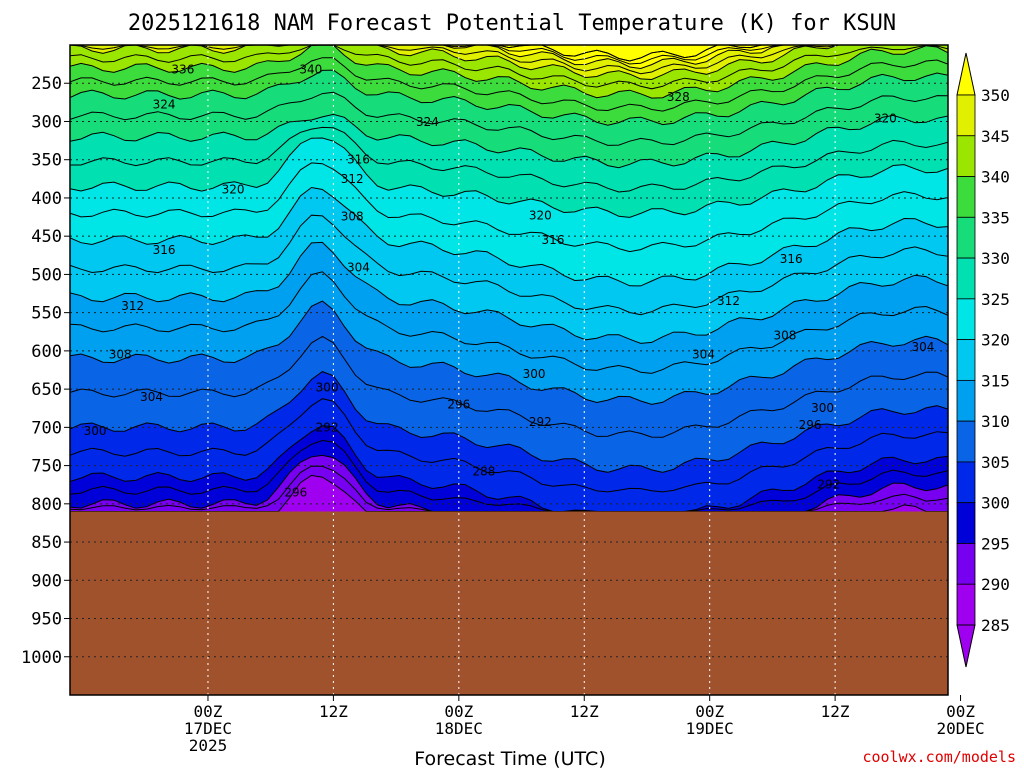  Describe the element at coordinates (182, 69) in the screenshot. I see `contour-label: 336` at that location.